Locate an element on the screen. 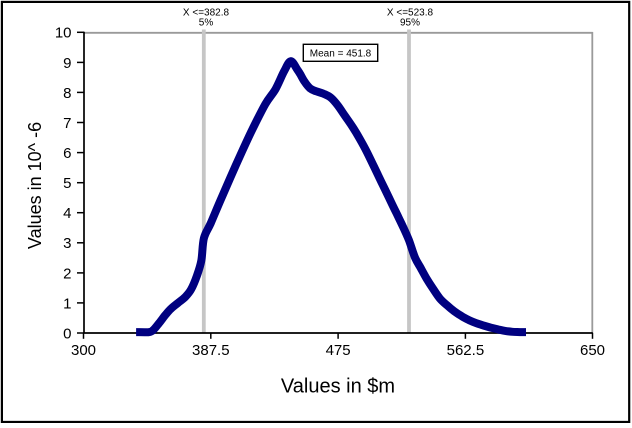 Image resolution: width=632 pixels, height=428 pixels. svg-text: 8 is located at coordinates (67, 93).